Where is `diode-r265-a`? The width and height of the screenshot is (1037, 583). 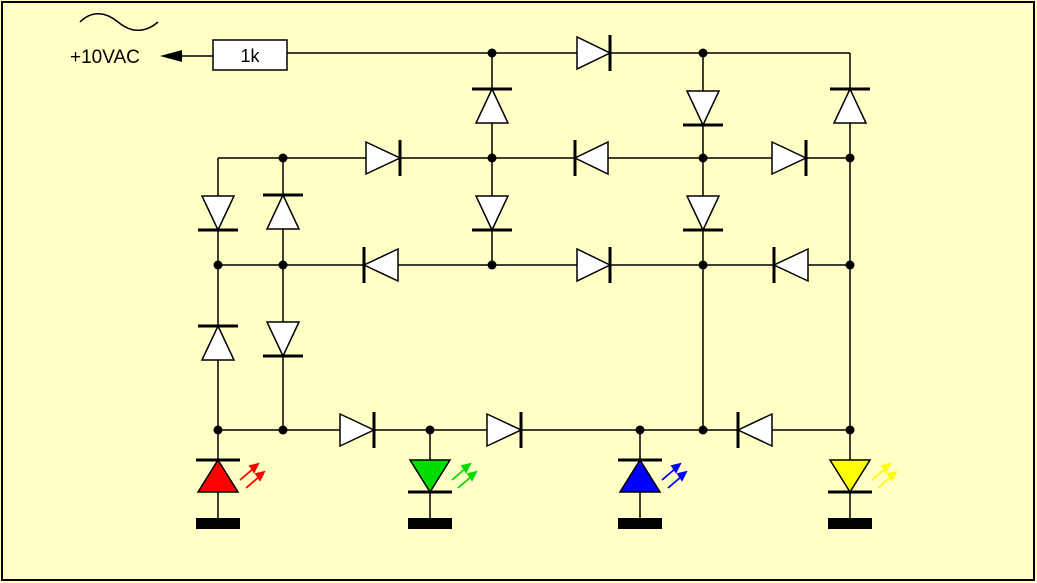 diode-r265-a is located at coordinates (380, 265).